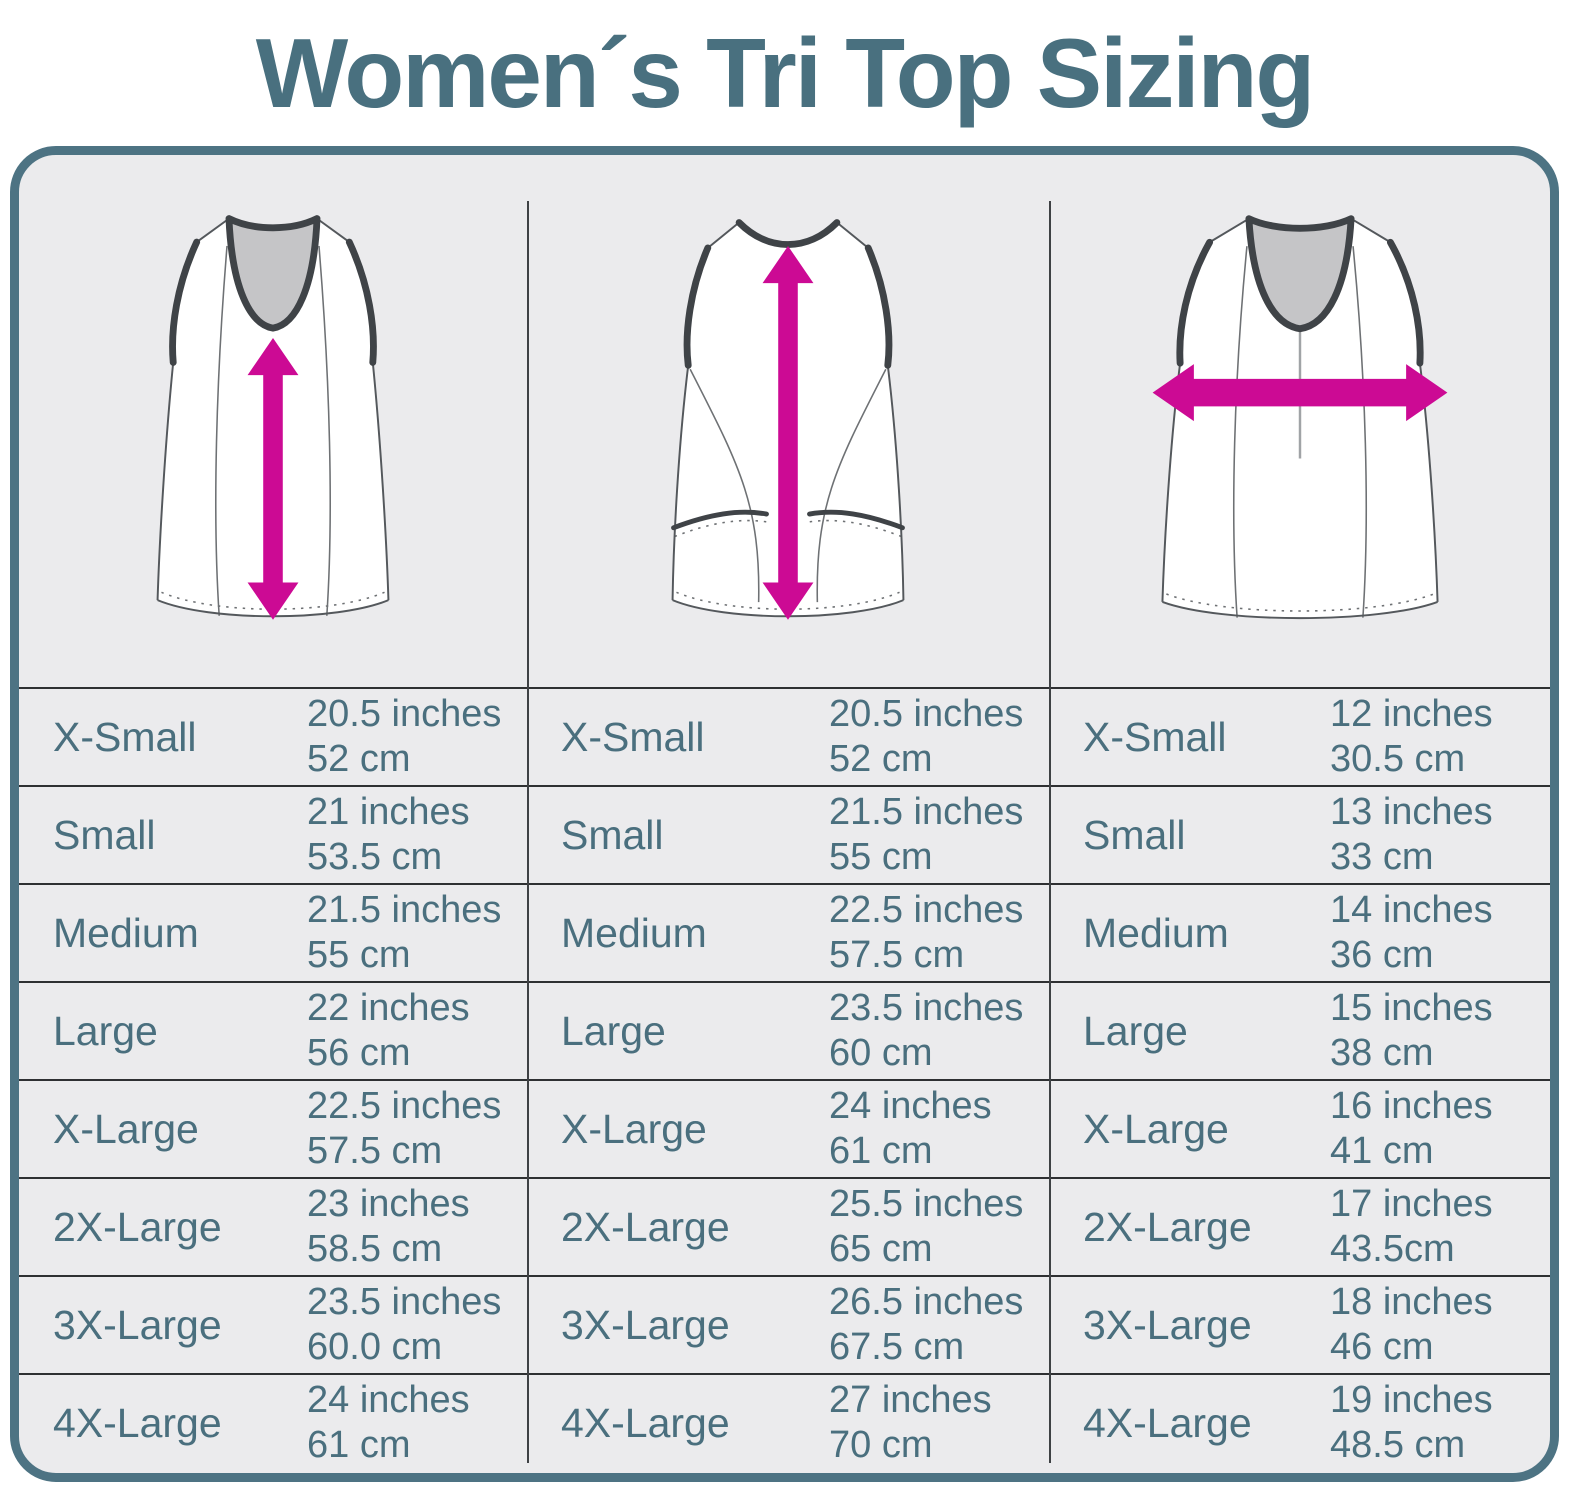  What do you see at coordinates (412, 835) in the screenshot?
I see `size-values: 21 inches 53.5 cm` at bounding box center [412, 835].